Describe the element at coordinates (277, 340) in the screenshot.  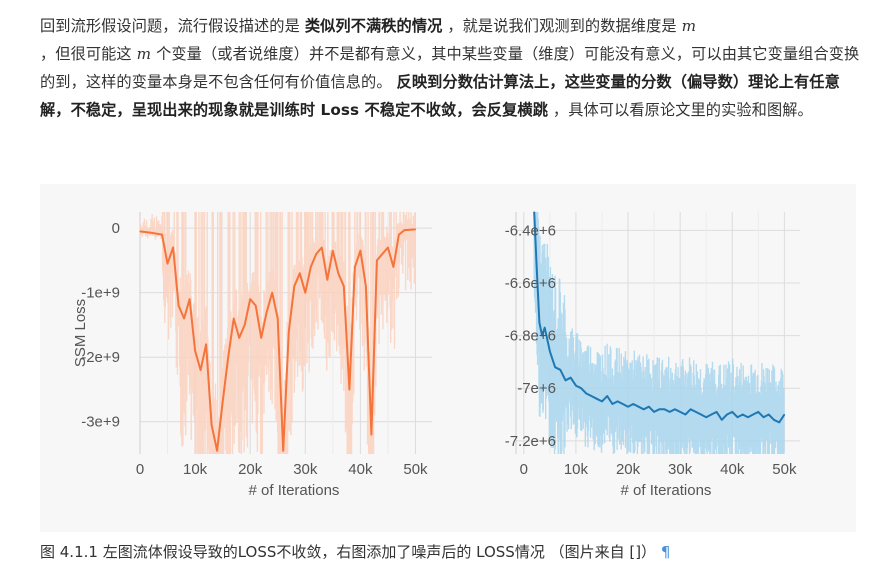
I see `loss-series-line` at that location.